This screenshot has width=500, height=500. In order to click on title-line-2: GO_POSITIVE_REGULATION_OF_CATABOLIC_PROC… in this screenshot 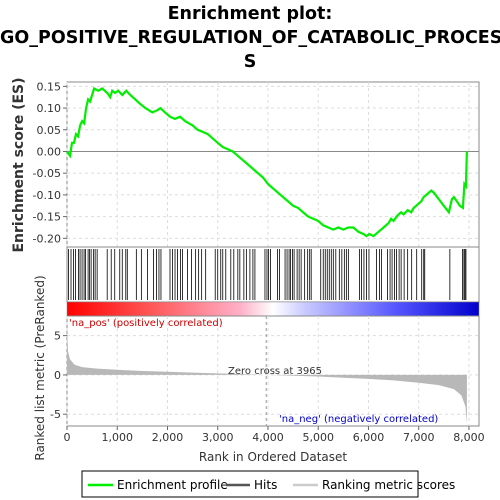, I will do `click(250, 38)`.